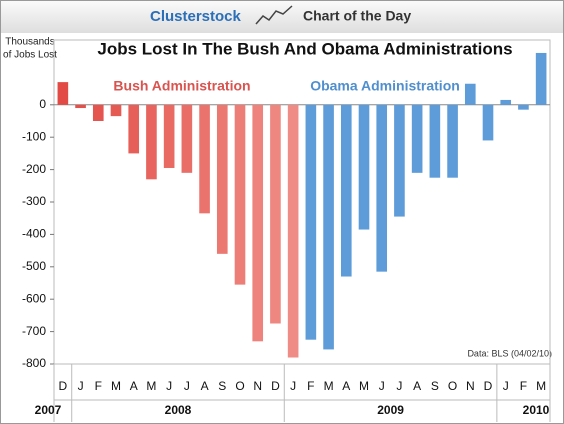 The width and height of the screenshot is (564, 424). I want to click on y-tick-label: -800, so click(34, 363).